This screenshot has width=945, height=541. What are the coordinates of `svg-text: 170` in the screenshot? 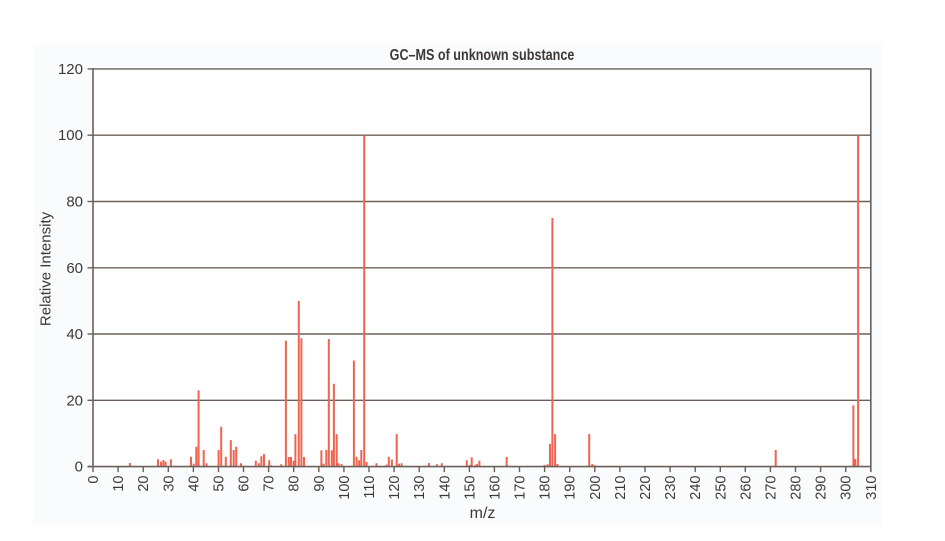 It's located at (521, 488).